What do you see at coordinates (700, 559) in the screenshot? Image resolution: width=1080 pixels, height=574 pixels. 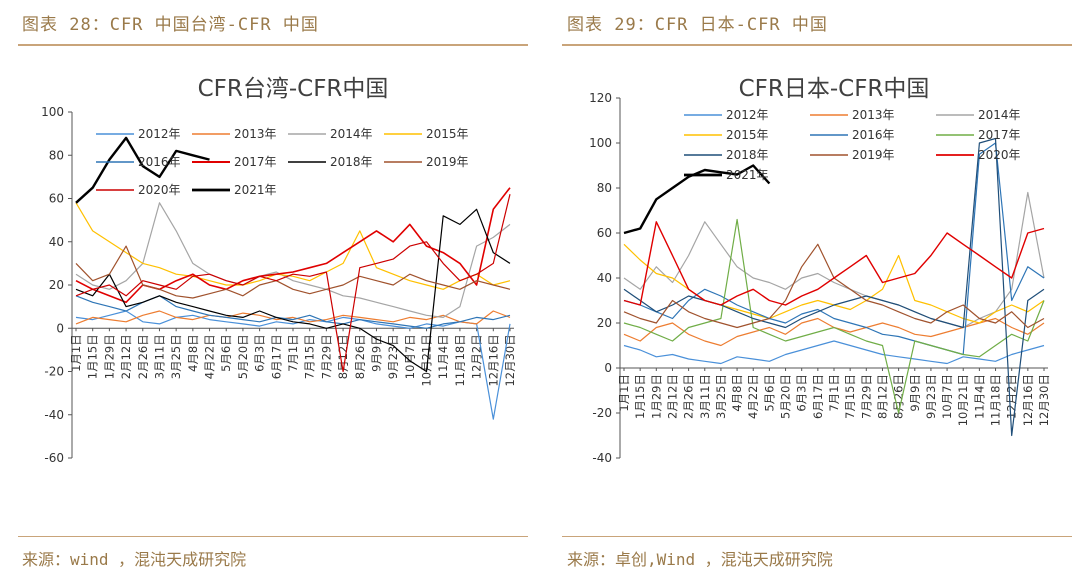 I see `figure-29-source: 来源：卓创,Wind ，混沌天成研究院` at bounding box center [700, 559].